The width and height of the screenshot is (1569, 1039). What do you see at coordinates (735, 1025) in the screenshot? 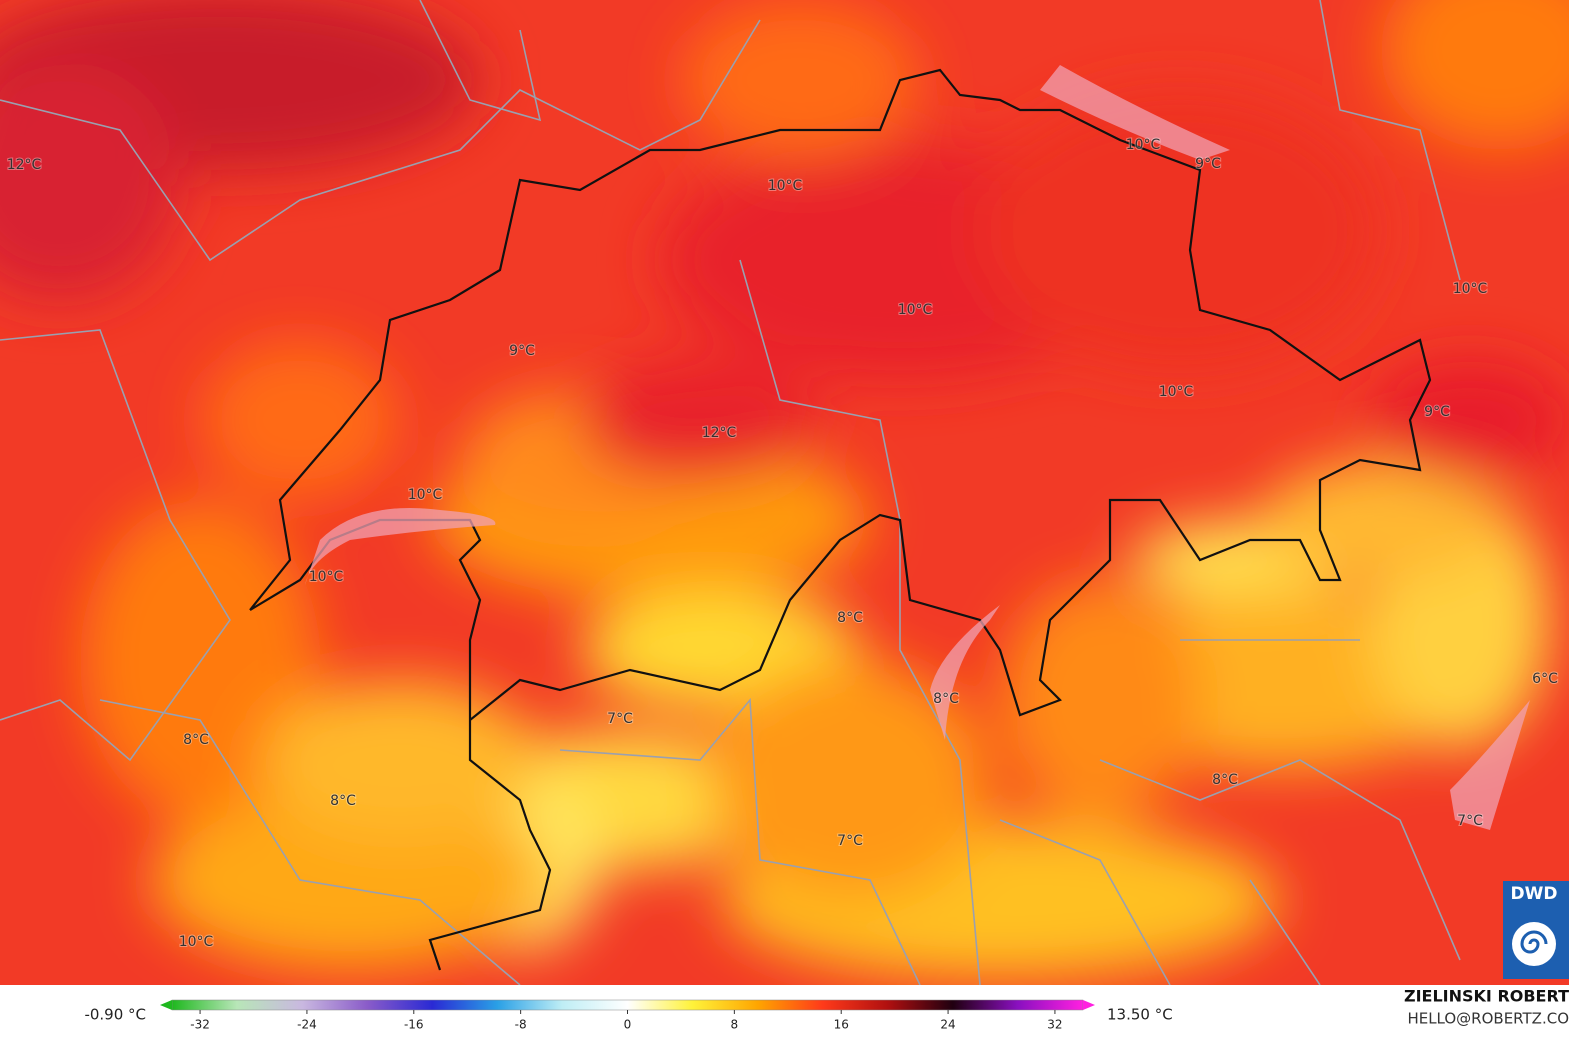
I see `colorbar-tick-label: 8` at bounding box center [735, 1025].